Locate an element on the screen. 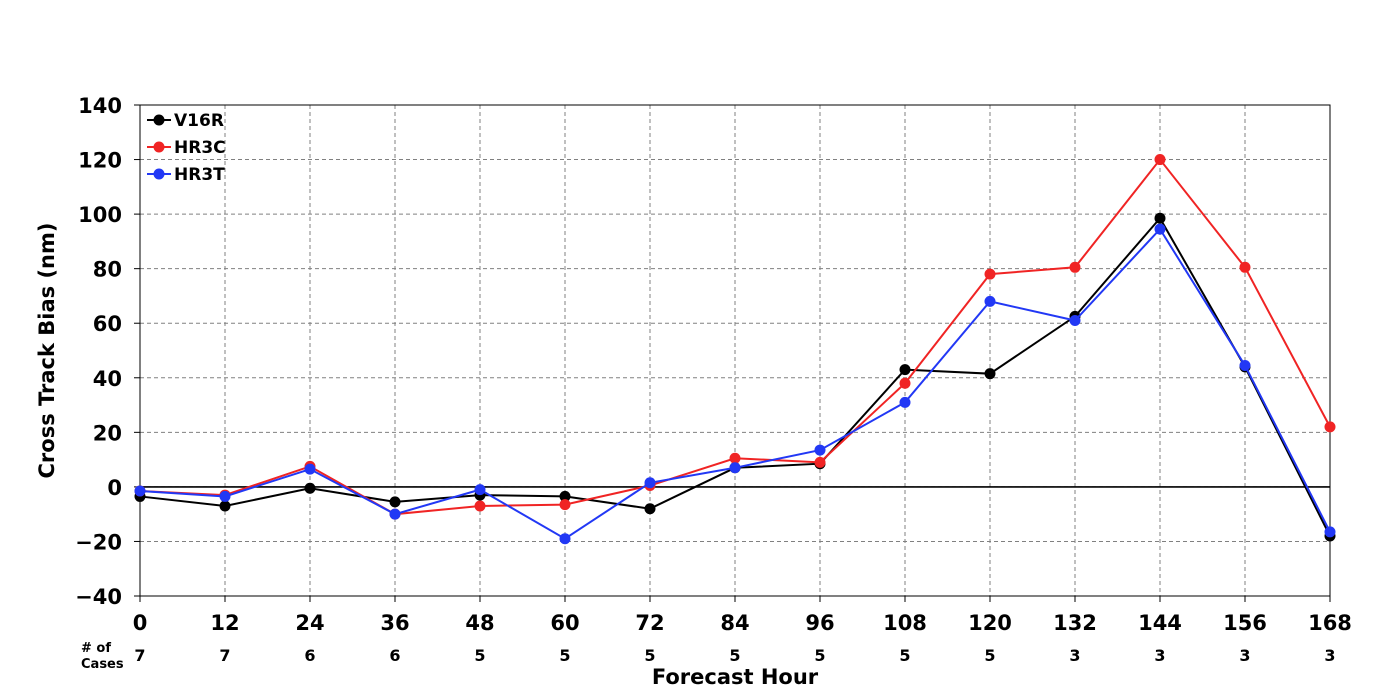 The width and height of the screenshot is (1400, 700). x-tick-label: 108 is located at coordinates (905, 623).